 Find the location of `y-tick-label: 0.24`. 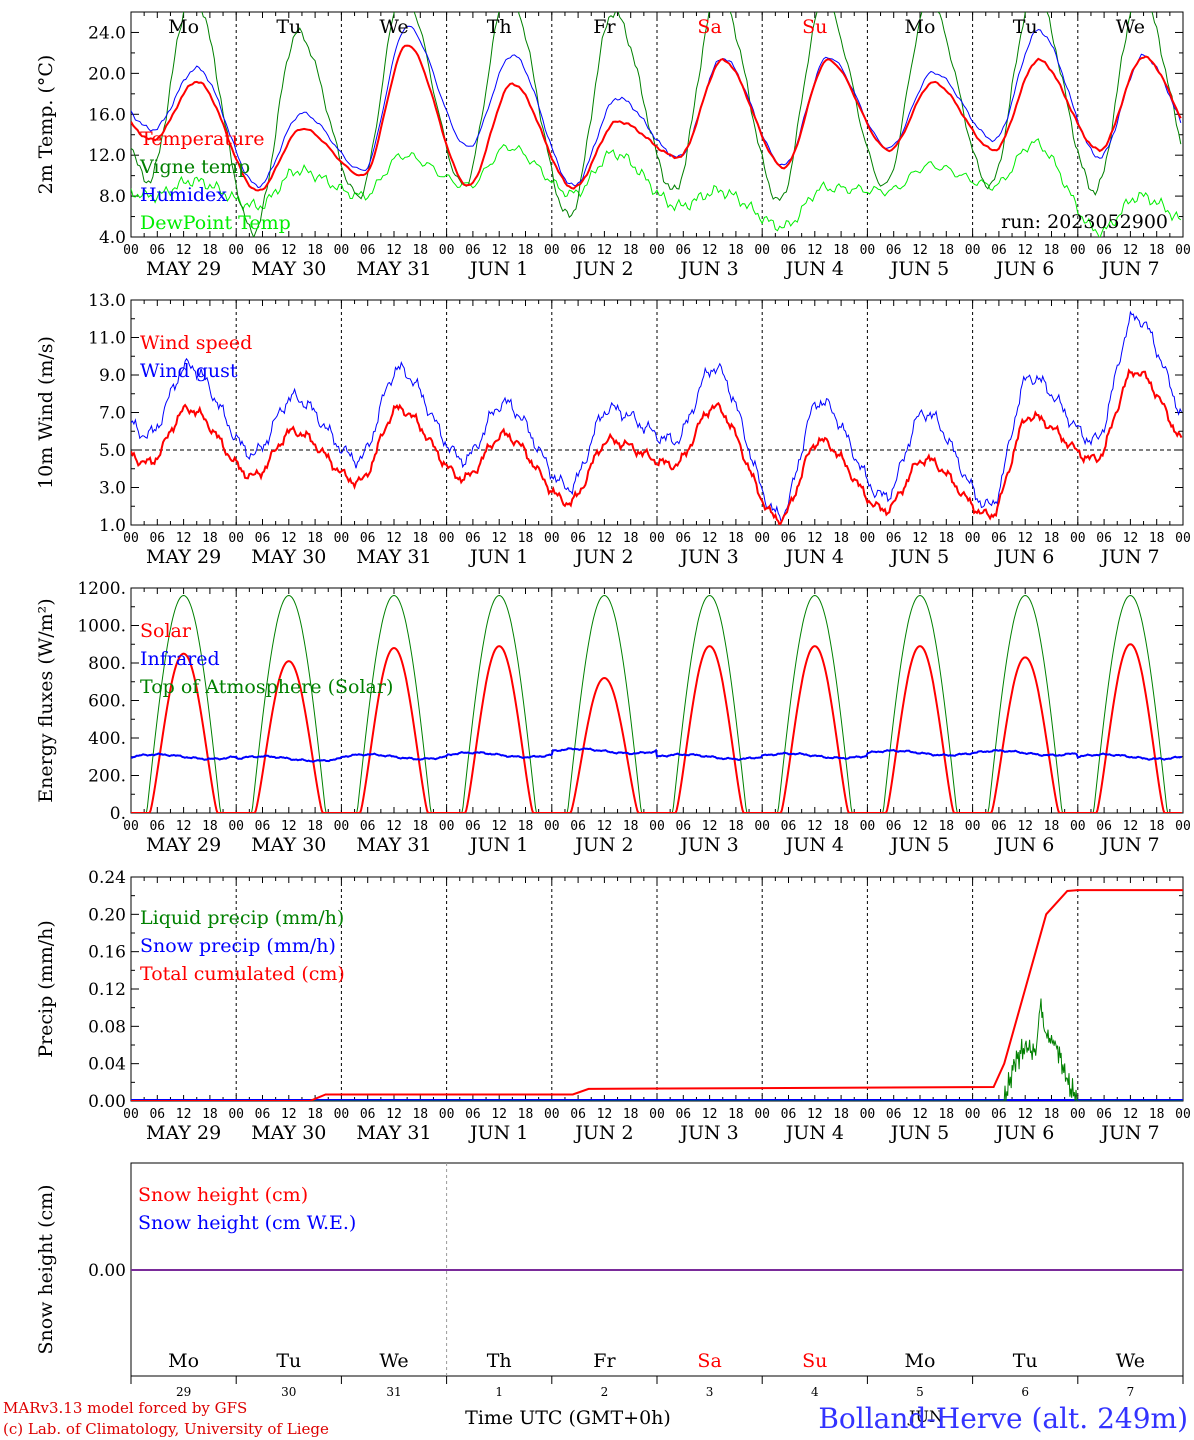

y-tick-label: 0.24 is located at coordinates (107, 878).